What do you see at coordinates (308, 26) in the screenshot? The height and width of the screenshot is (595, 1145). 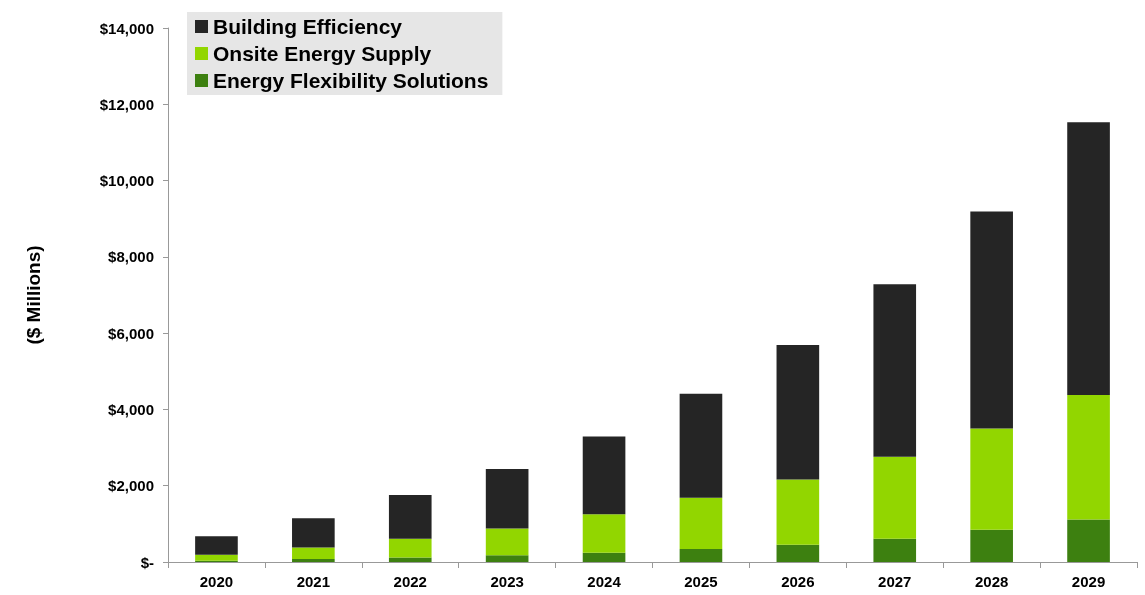 I see `legend-label: Building Efficiency` at bounding box center [308, 26].